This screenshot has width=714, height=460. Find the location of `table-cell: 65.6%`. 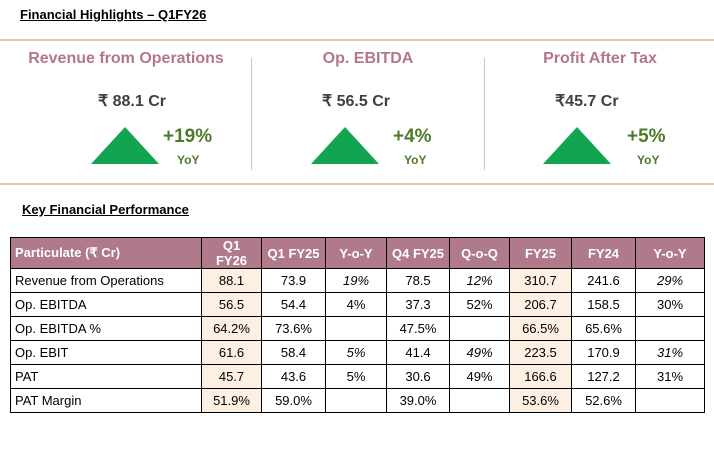

table-cell: 65.6% is located at coordinates (603, 328).